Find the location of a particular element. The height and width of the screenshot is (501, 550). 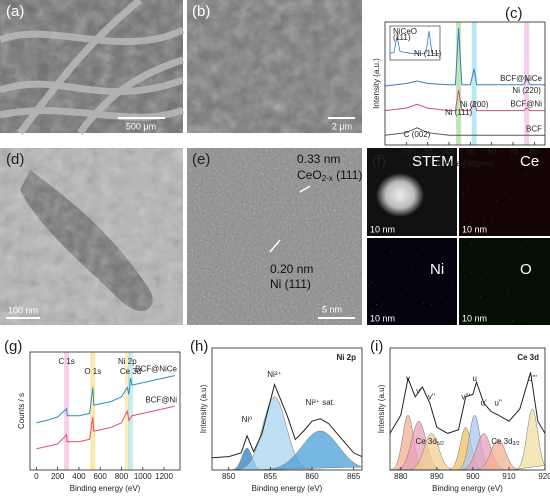

annotation: Ni (220) is located at coordinates (526, 90).